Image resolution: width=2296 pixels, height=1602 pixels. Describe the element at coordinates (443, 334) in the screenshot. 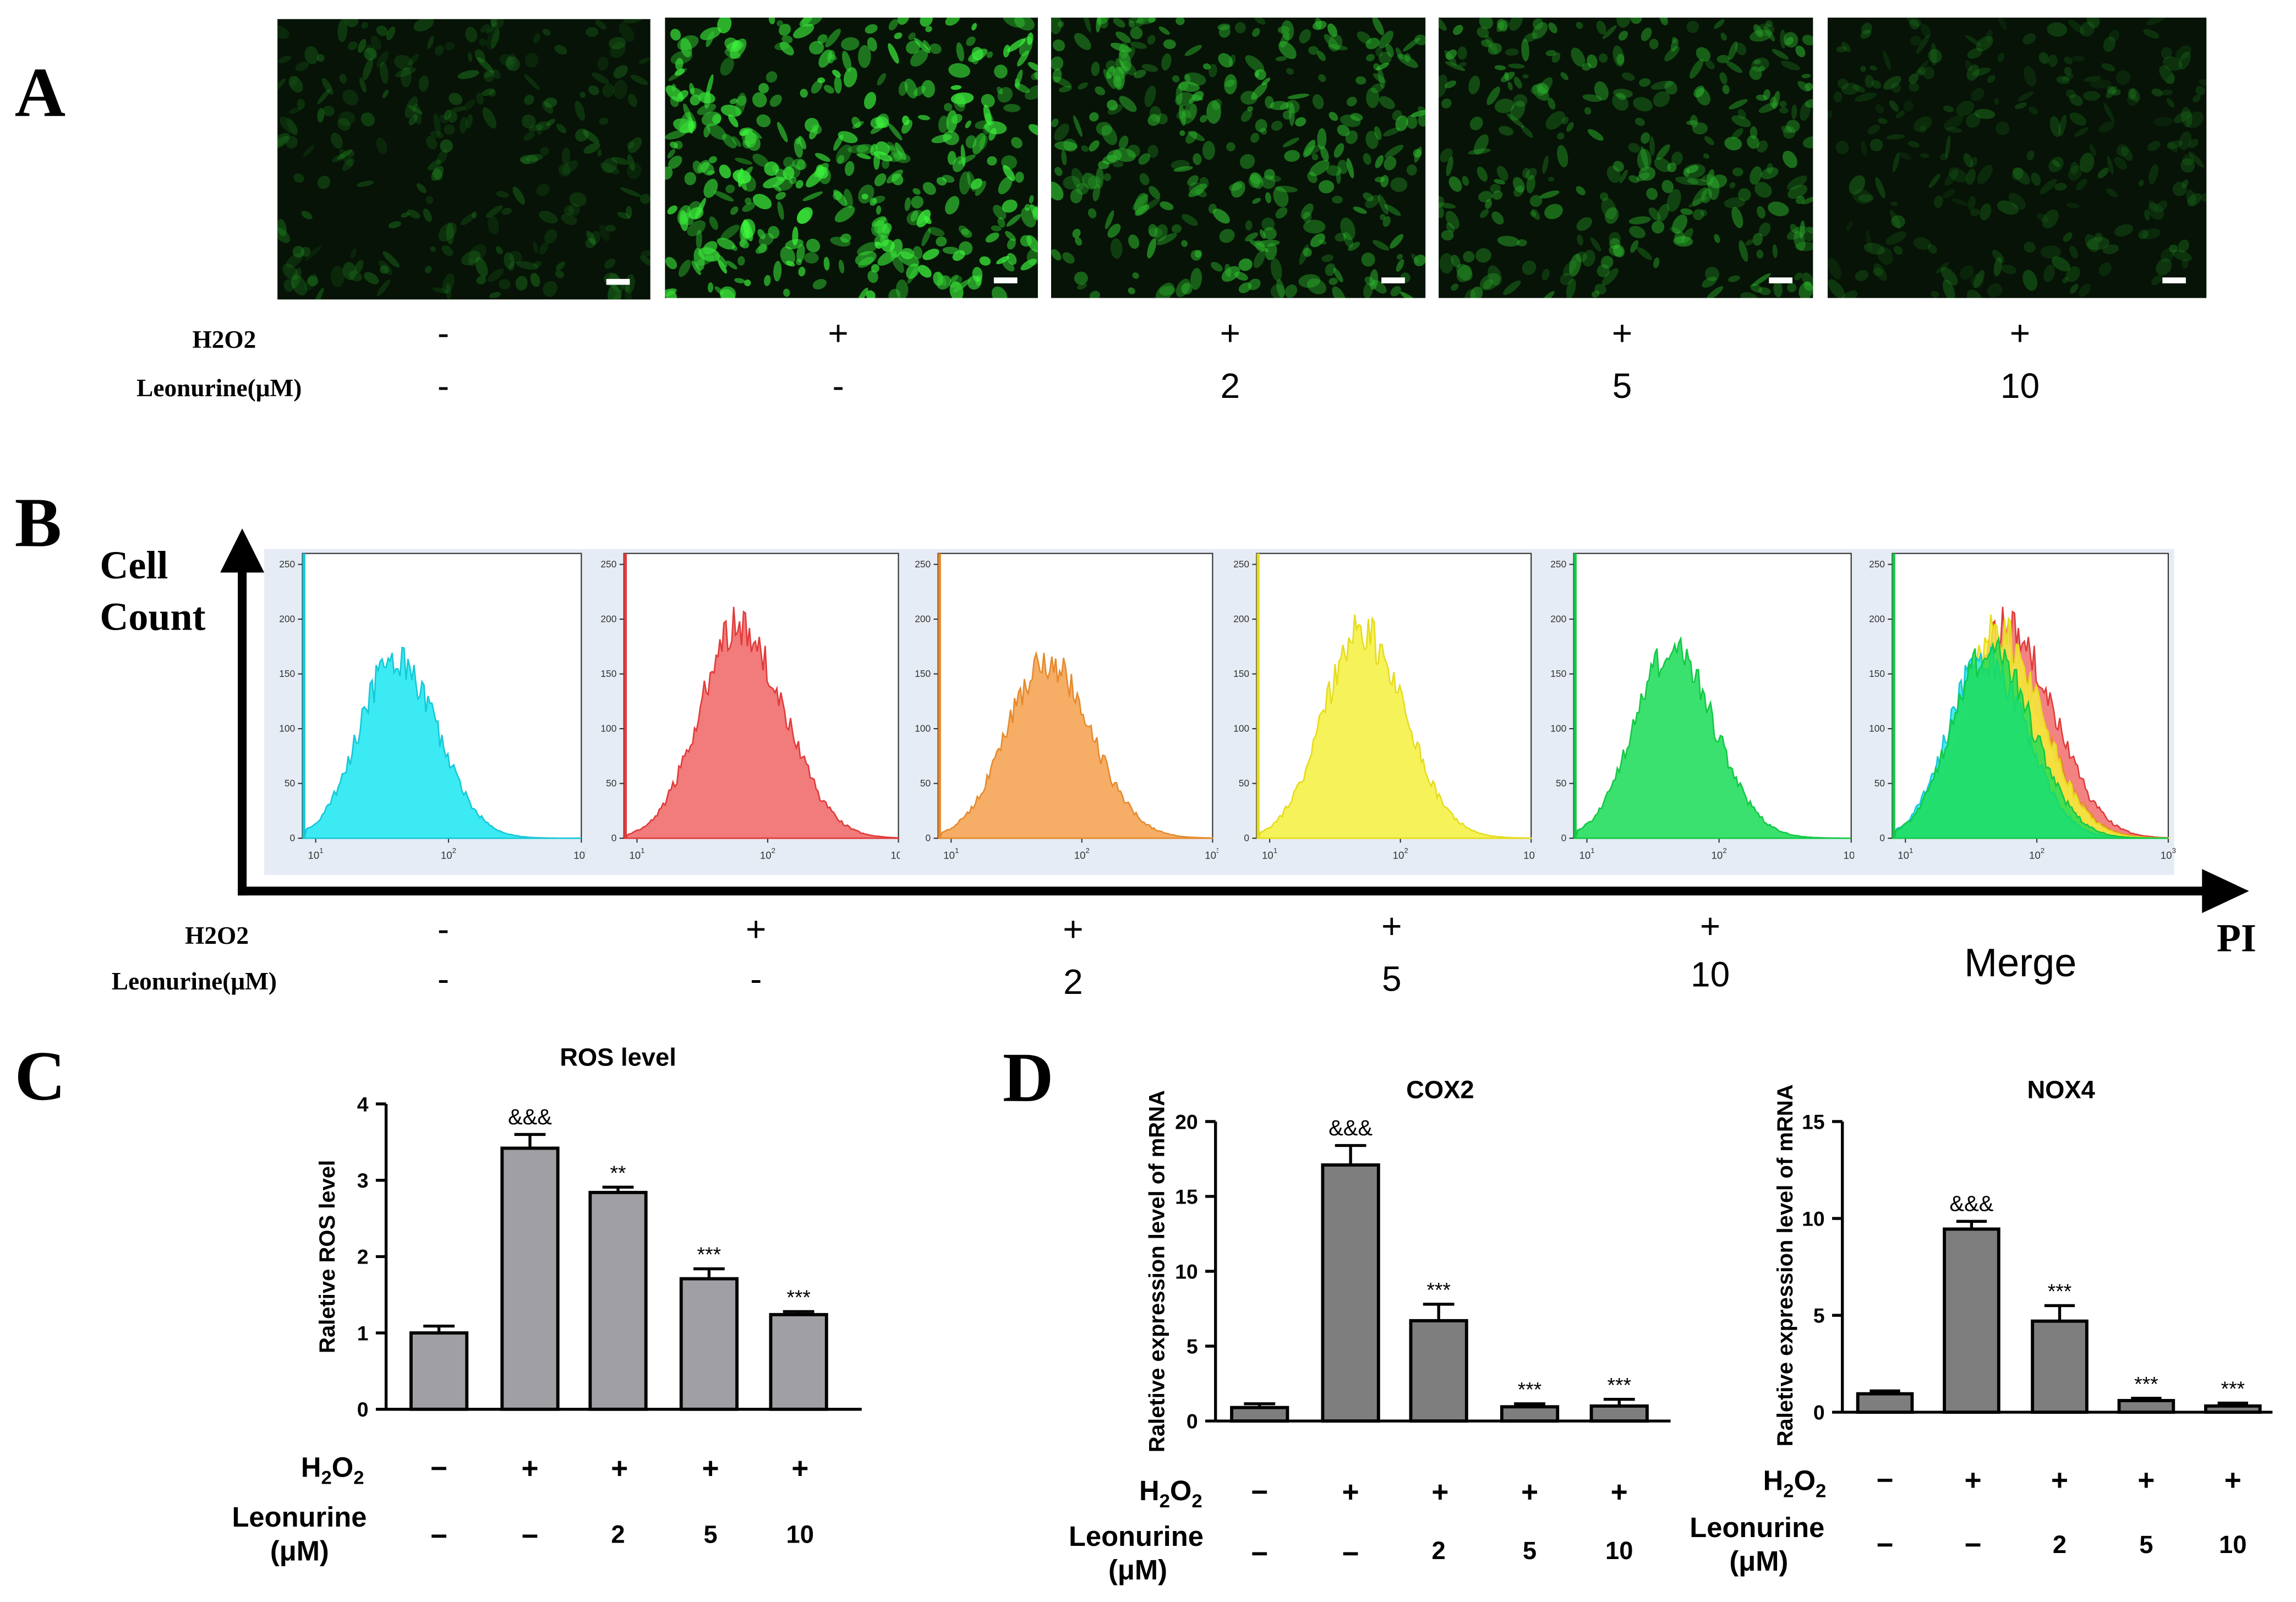

I see `panel-a-h2o2-1: -` at that location.